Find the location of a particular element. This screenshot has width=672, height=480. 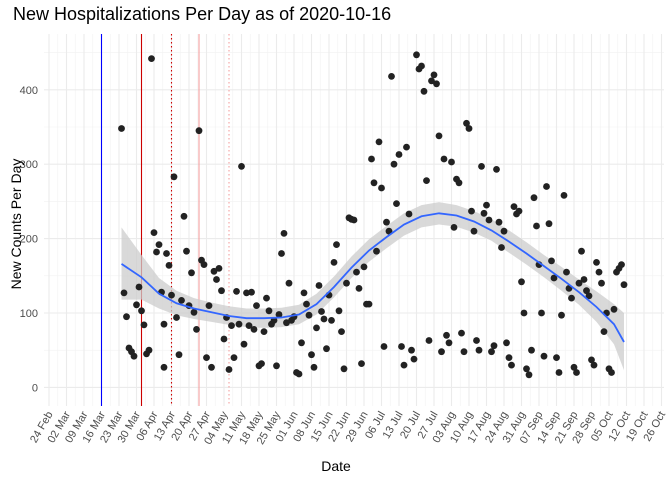

y-tick-label: 300 is located at coordinates (29, 165).